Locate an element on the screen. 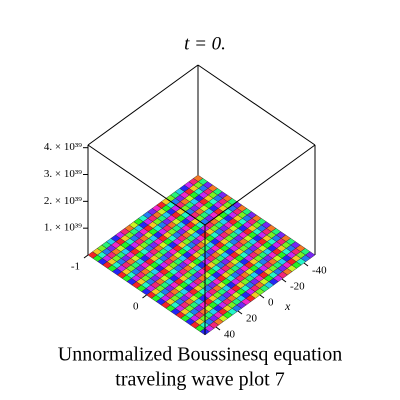 The image size is (400, 400). x-tick-label: 20 is located at coordinates (252, 319).